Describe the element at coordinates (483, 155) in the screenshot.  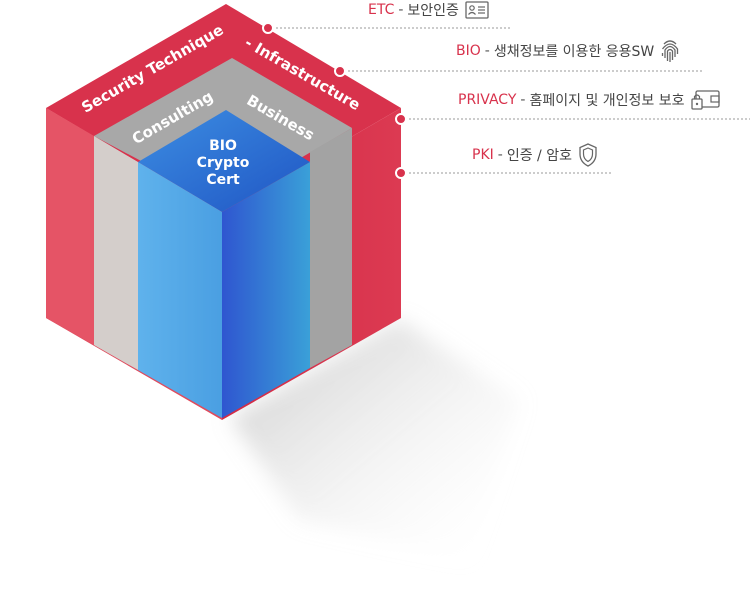
I see `callout-pki-key: PKI` at that location.